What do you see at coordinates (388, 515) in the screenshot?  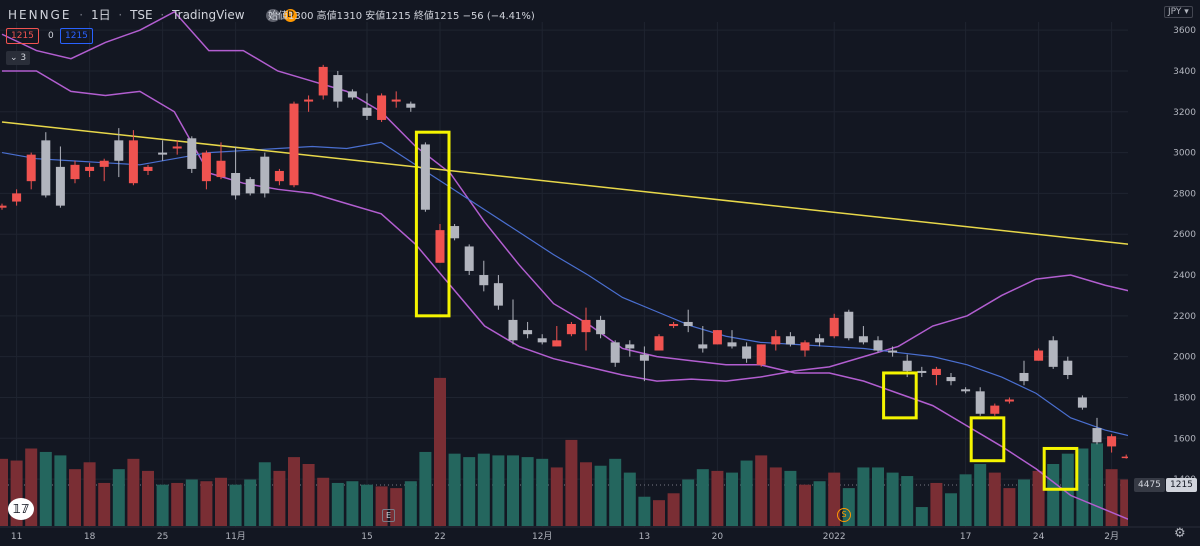 I see `earnings-marker: E` at bounding box center [388, 515].